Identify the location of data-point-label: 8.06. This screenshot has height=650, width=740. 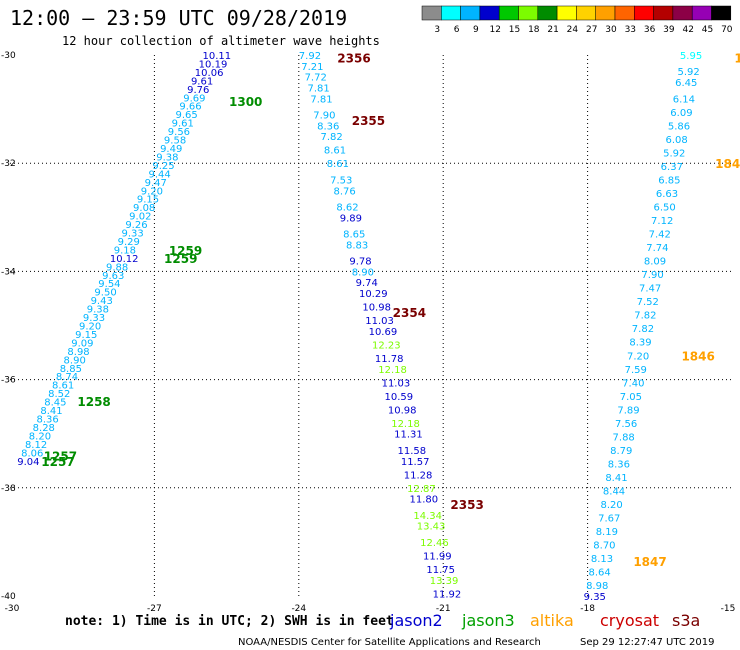
(32, 453).